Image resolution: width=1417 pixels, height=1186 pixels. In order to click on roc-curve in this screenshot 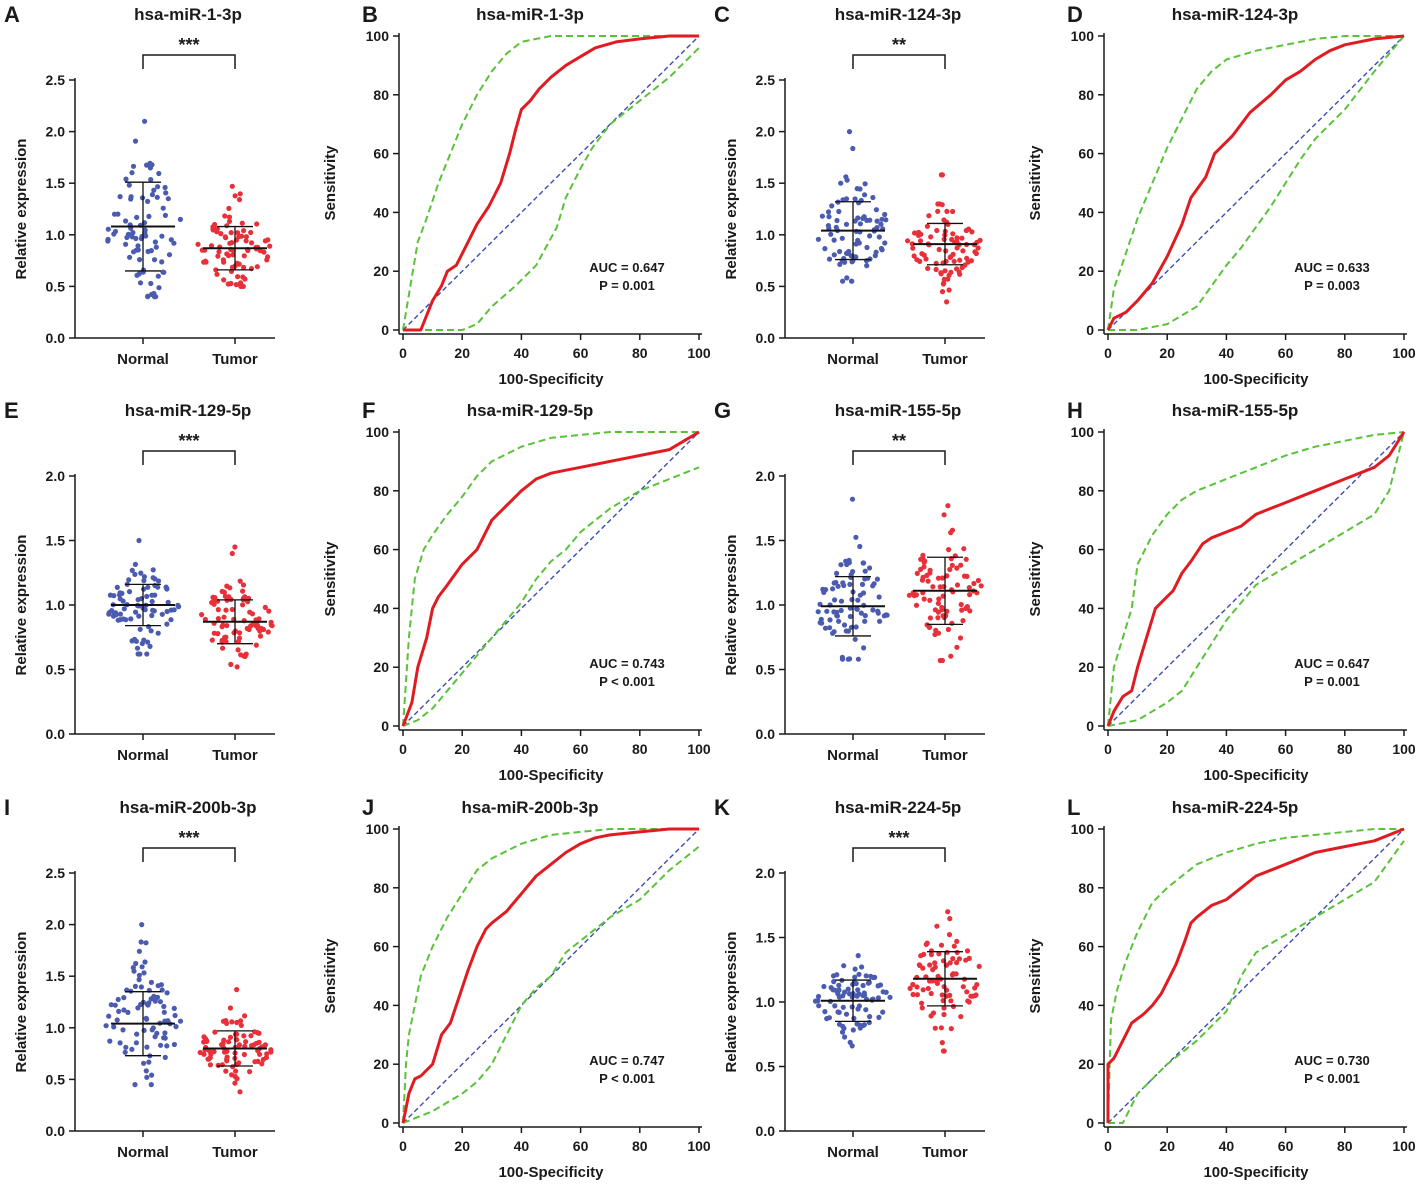, I will do `click(1256, 579)`.